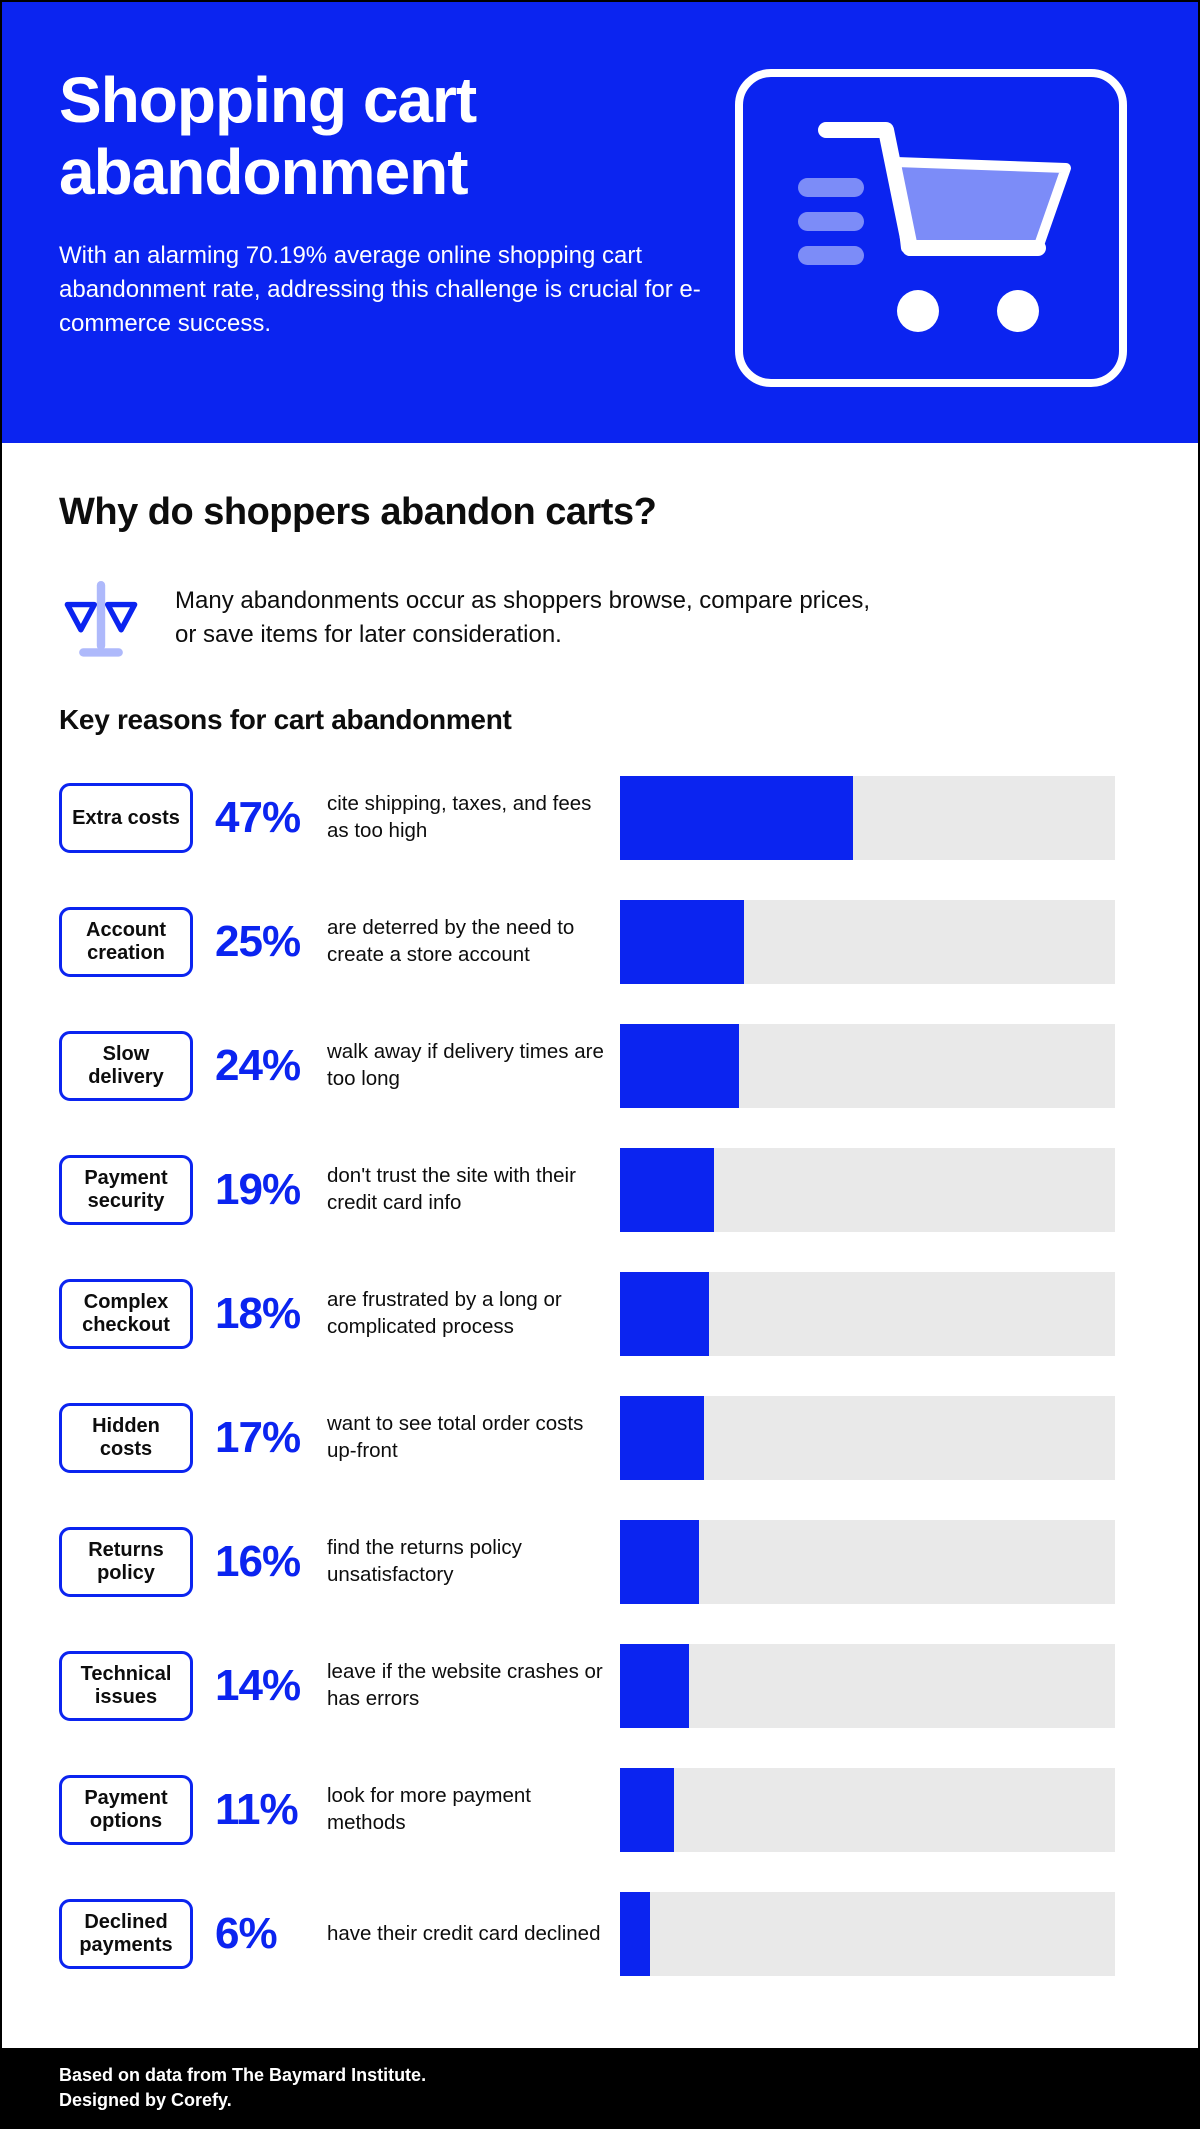  I want to click on page-title: Shopping cart abandonment, so click(268, 136).